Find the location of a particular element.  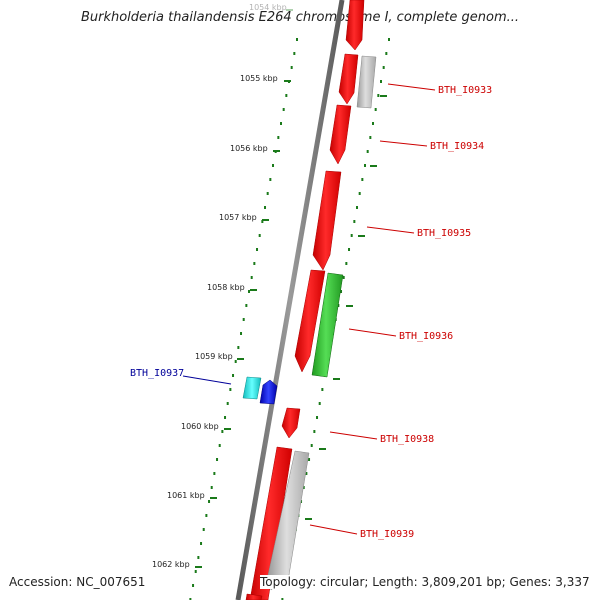

kbp-tick-label: 1060 kbp is located at coordinates (200, 426).